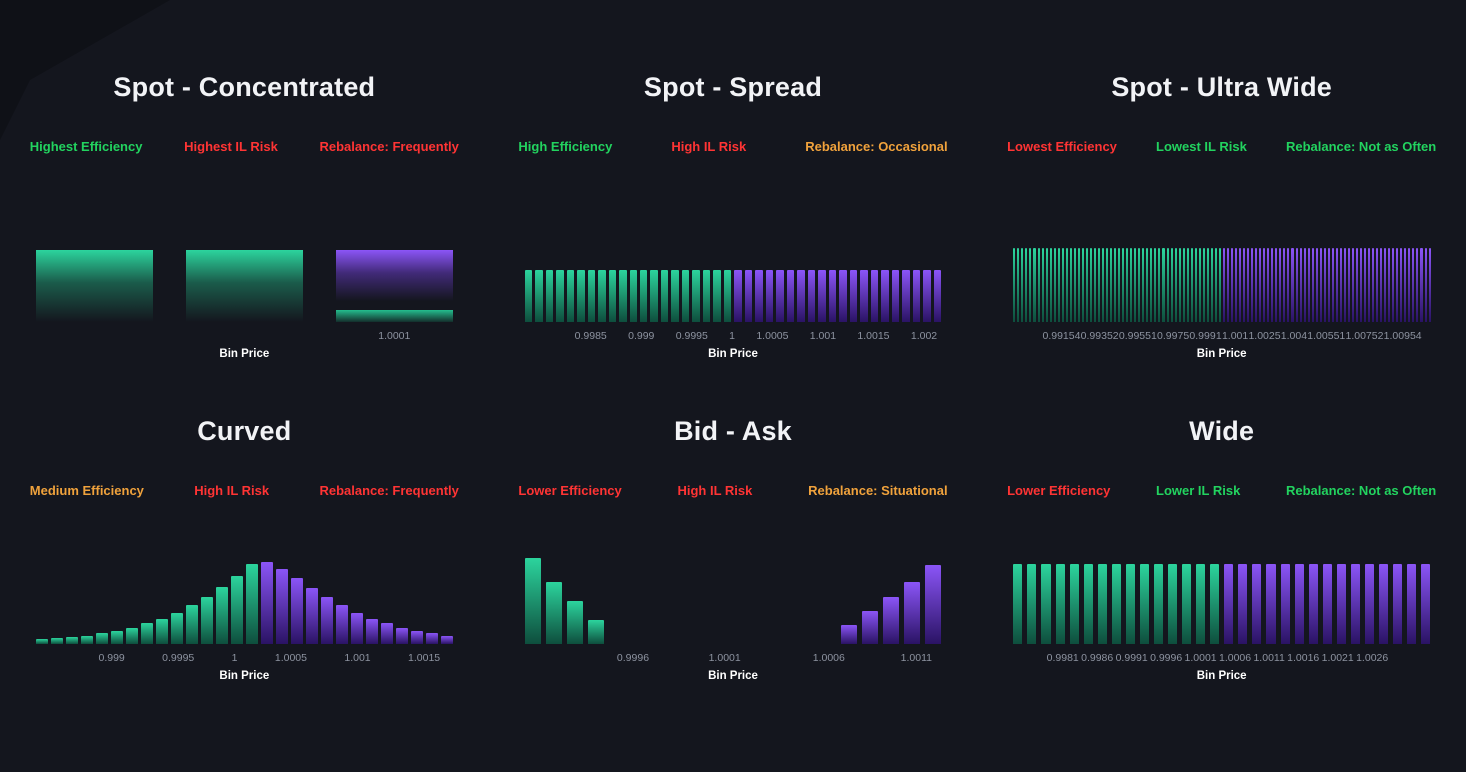  What do you see at coordinates (633, 658) in the screenshot?
I see `axis-tick: 0.9996` at bounding box center [633, 658].